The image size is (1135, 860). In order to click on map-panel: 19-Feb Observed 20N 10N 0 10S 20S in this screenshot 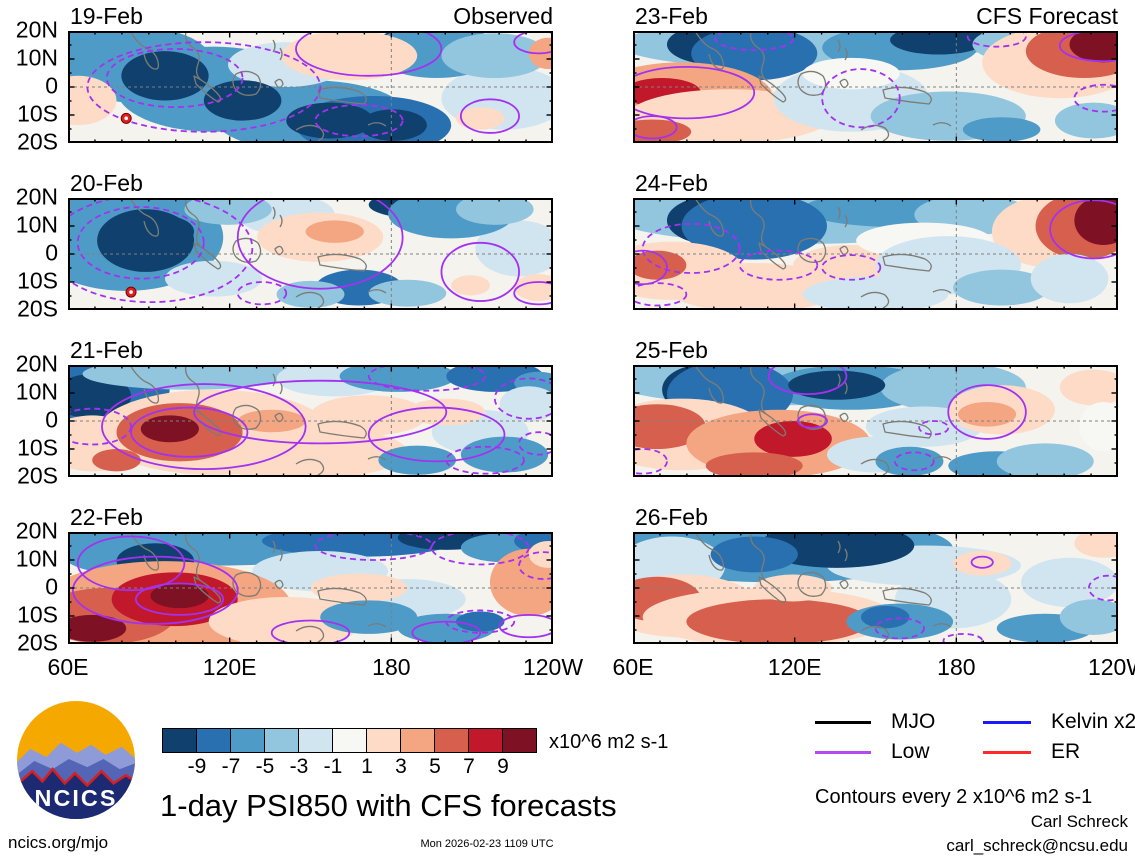, I will do `click(284, 79)`.